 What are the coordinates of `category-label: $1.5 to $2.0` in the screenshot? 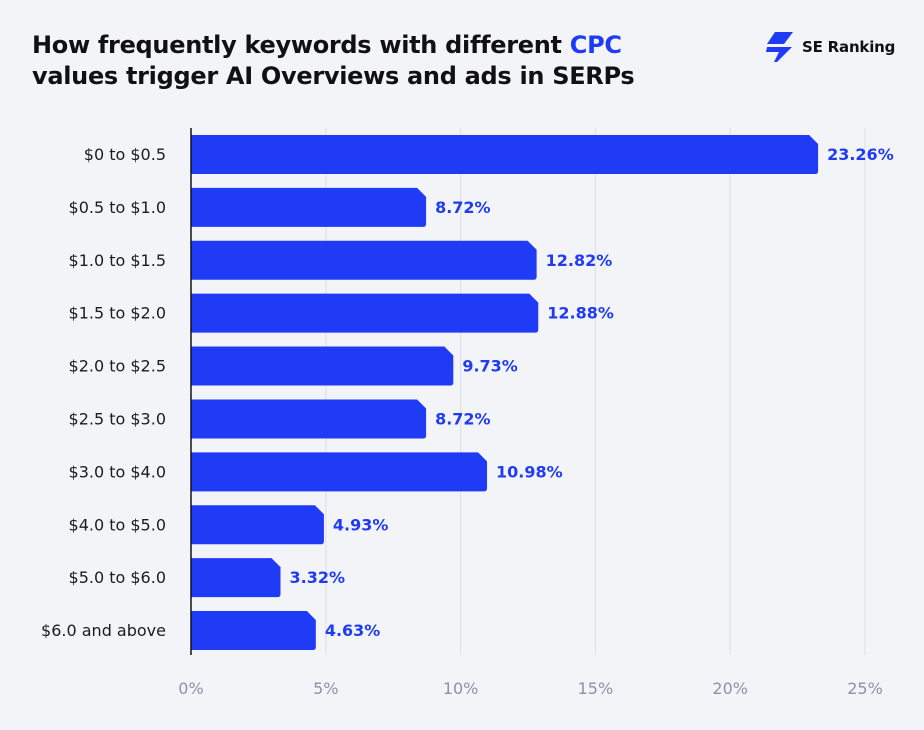 It's located at (117, 313).